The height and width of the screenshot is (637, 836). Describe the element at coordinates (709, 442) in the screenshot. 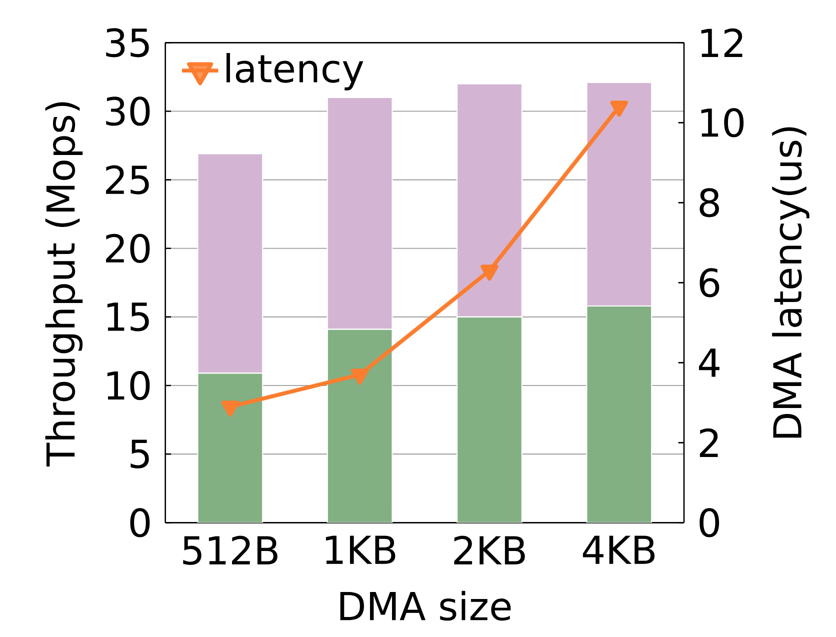

I see `y2-tick-label: 2` at that location.